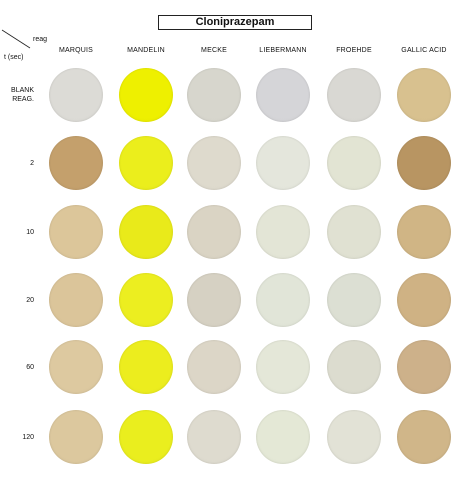  Describe the element at coordinates (22, 95) in the screenshot. I see `row-label-0: BLANK REAG.` at that location.